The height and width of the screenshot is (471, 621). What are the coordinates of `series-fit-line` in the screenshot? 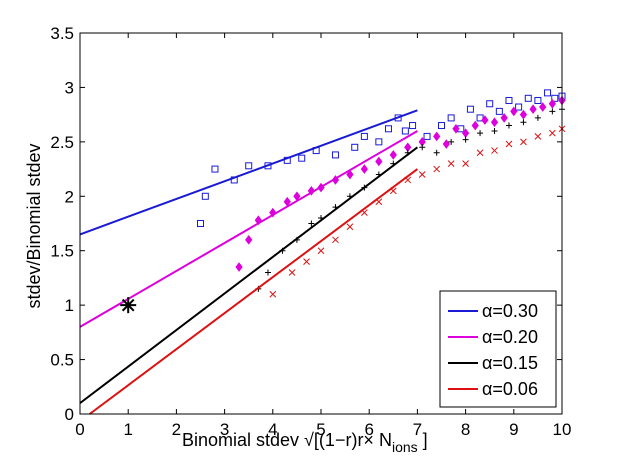 It's located at (248, 172).